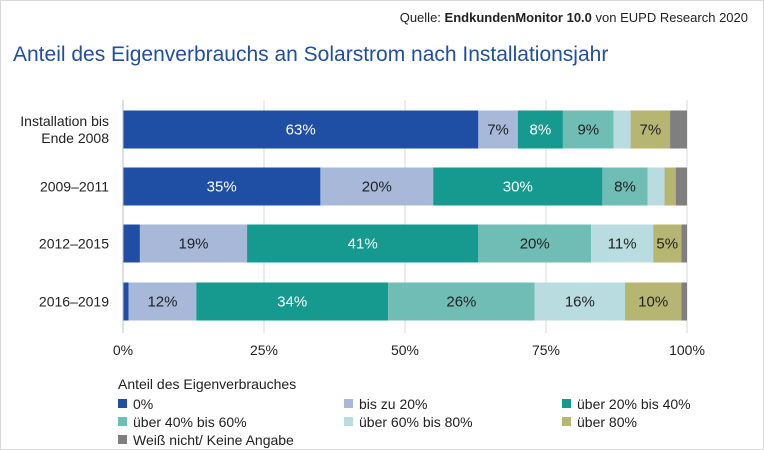 The image size is (764, 450). Describe the element at coordinates (671, 17) in the screenshot. I see `source-suffix: von EUPD Research 2020` at that location.